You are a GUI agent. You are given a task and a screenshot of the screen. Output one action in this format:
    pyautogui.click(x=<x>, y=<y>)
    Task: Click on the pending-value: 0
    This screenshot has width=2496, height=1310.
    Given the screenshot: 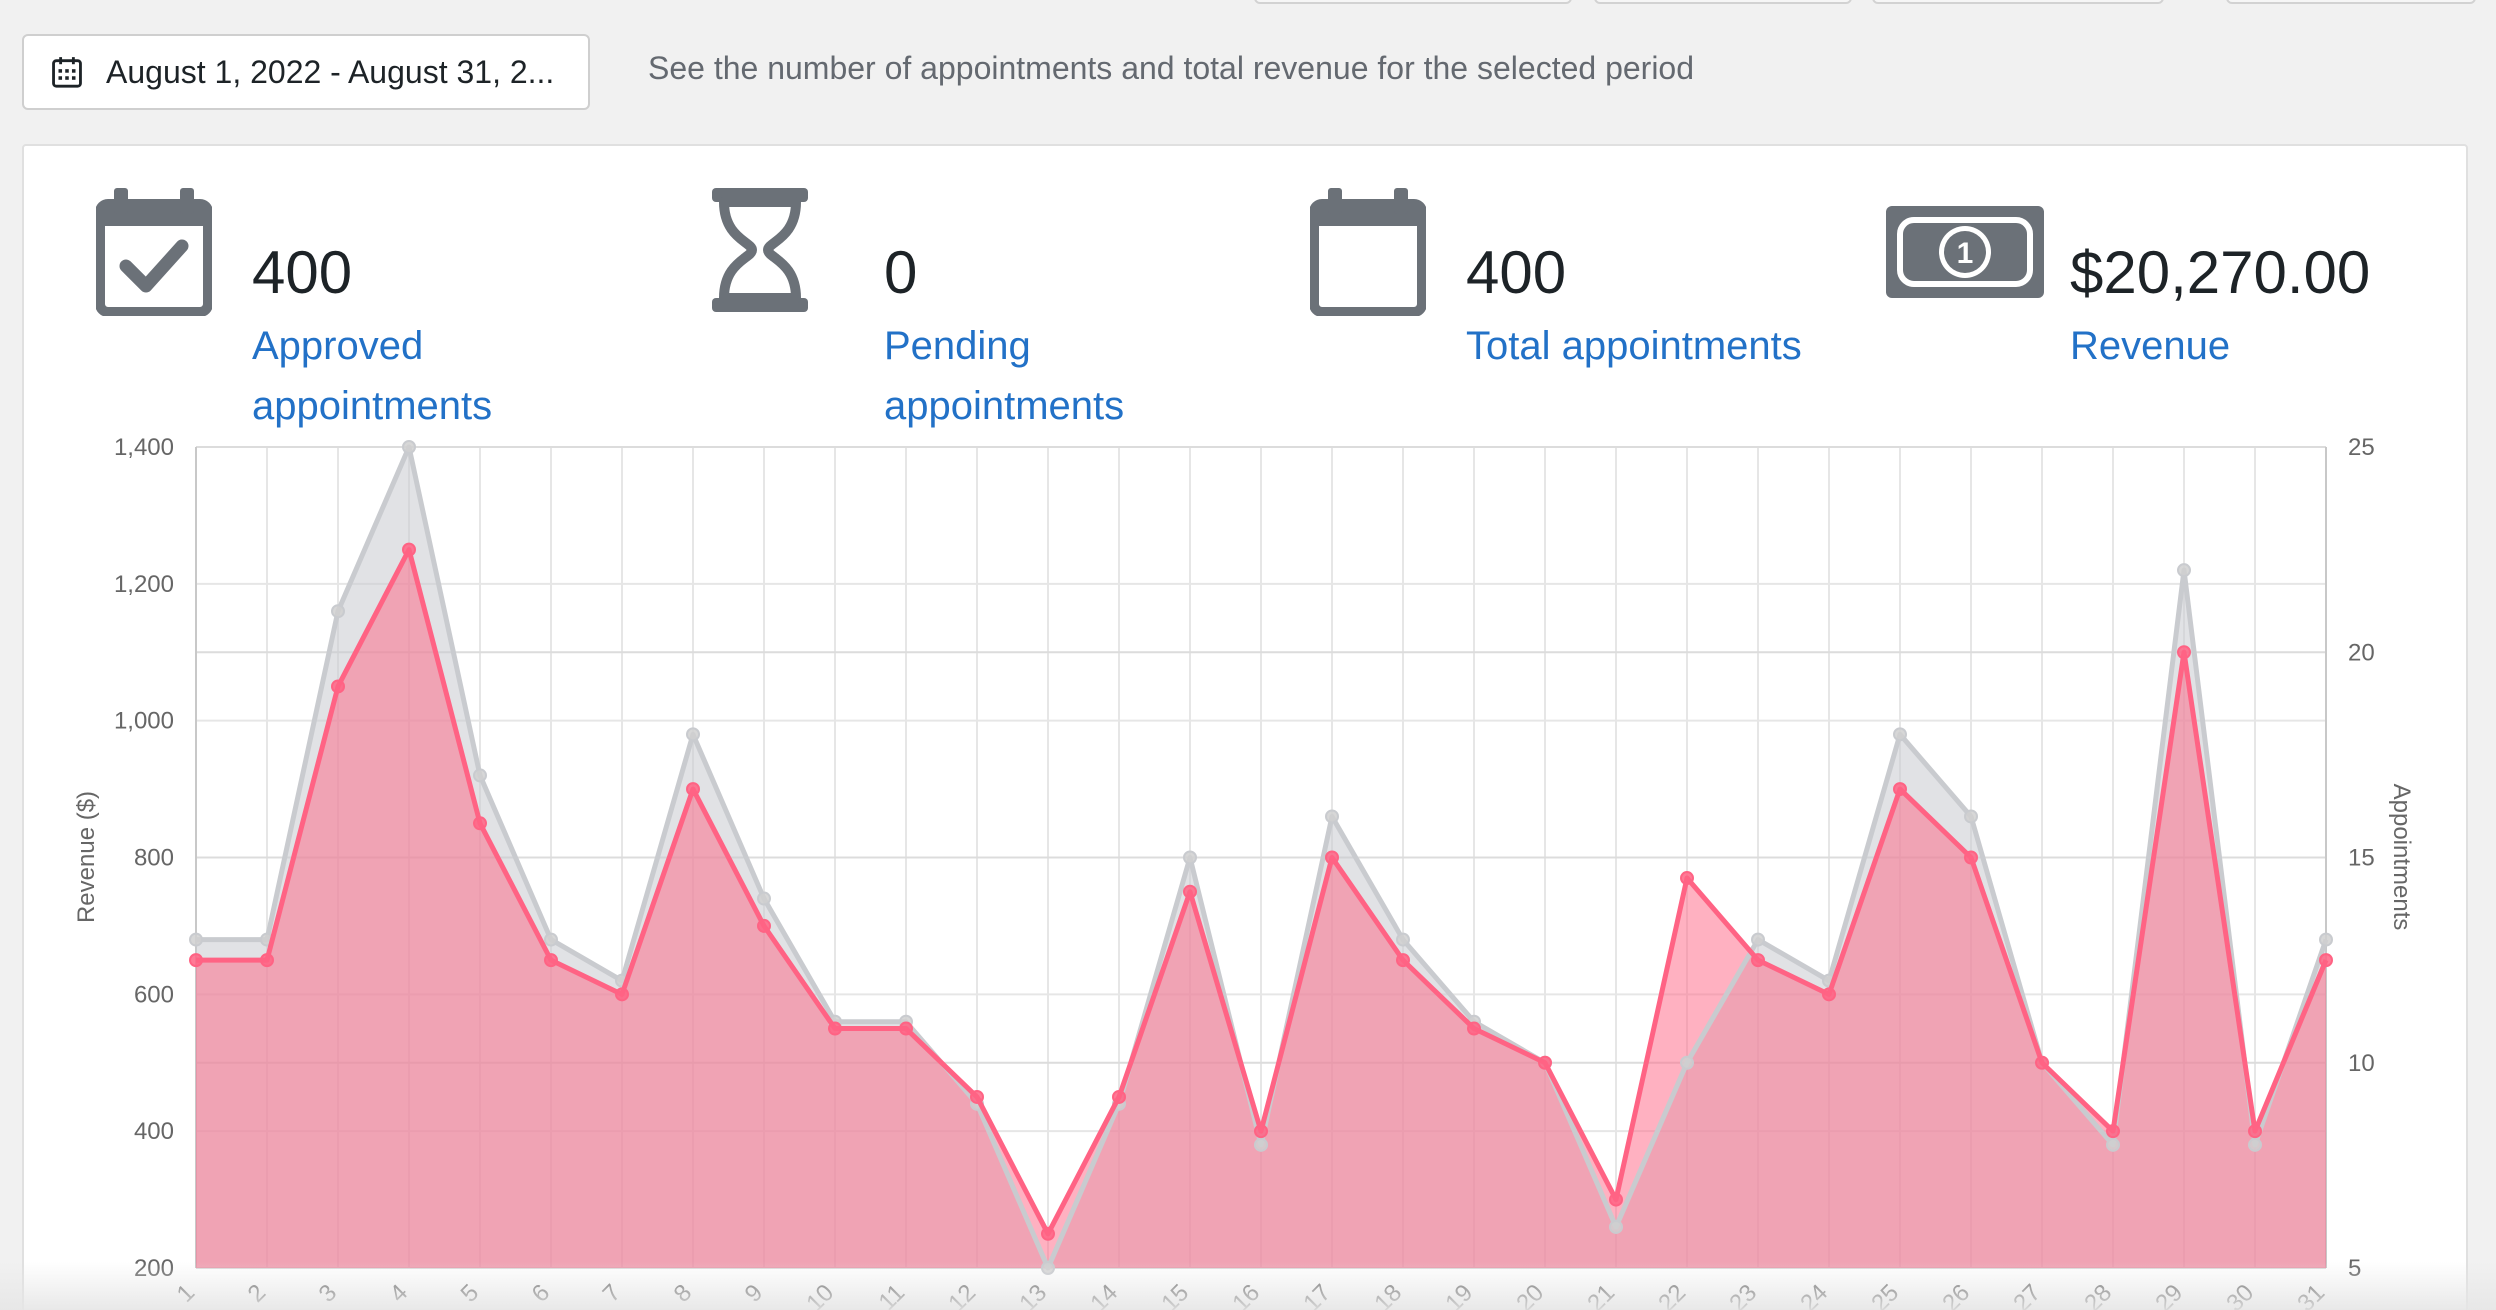 What is the action you would take?
    pyautogui.click(x=901, y=272)
    